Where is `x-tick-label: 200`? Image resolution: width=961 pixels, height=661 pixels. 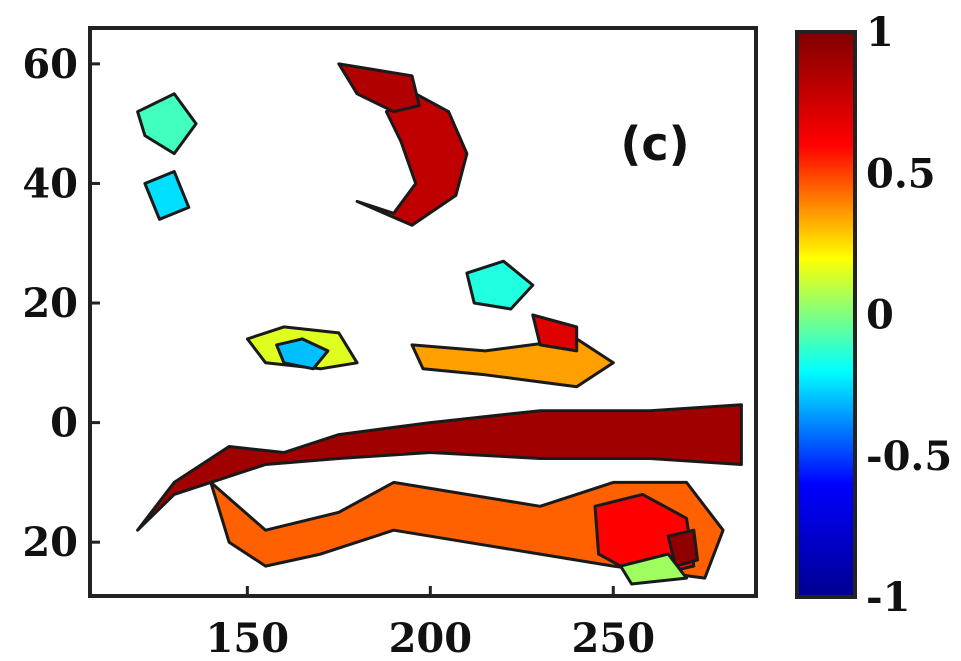
x-tick-label: 200 is located at coordinates (431, 638).